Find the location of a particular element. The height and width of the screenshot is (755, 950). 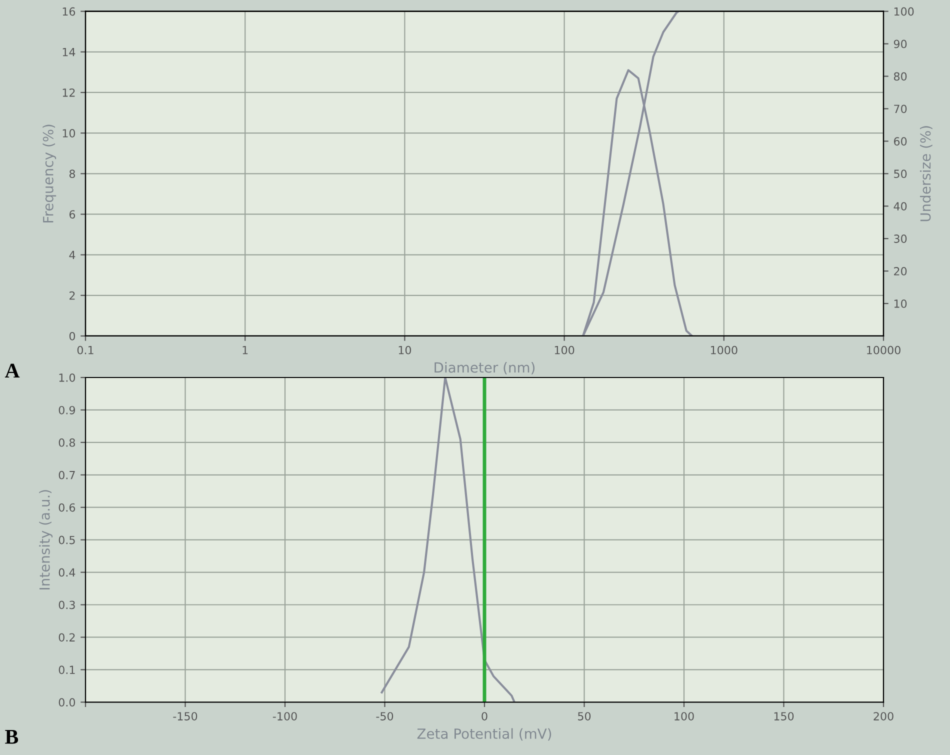

text: A is located at coordinates (12, 371).